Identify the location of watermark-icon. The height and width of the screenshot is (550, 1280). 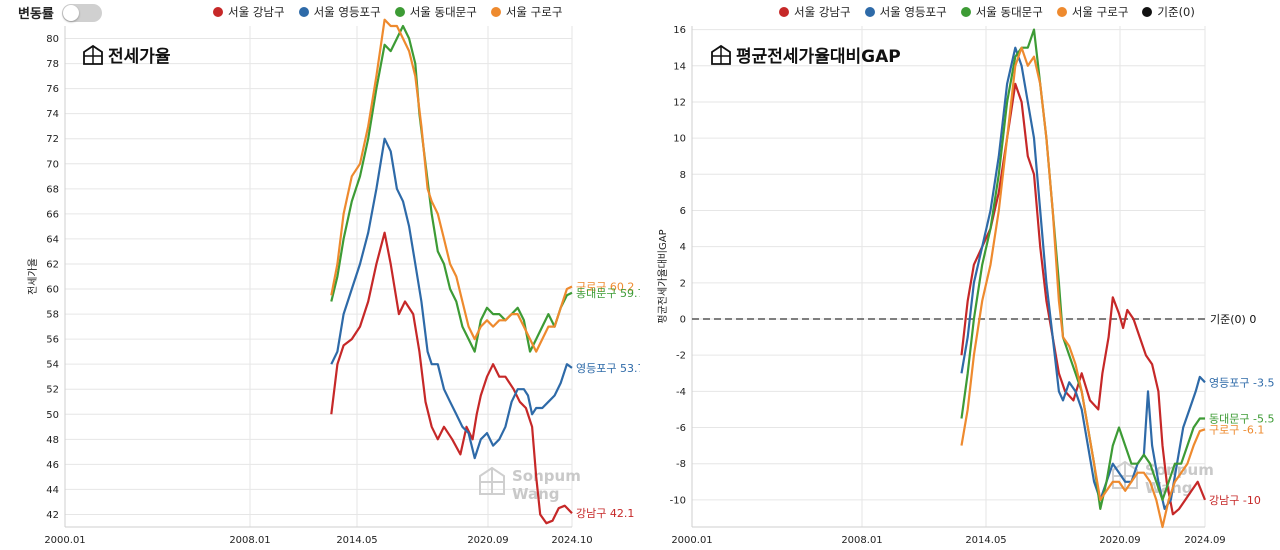
(492, 480).